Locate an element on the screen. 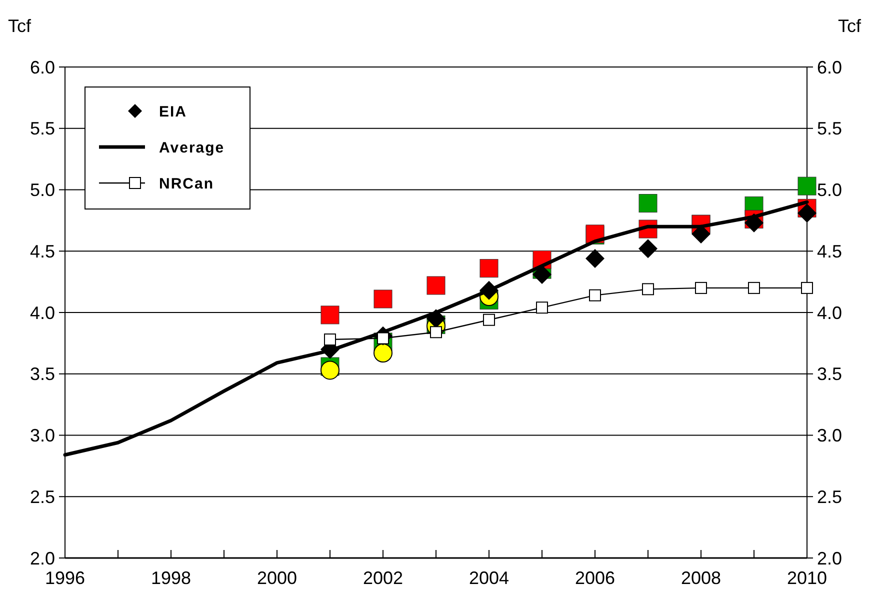  y2-tick-label: 5.0 is located at coordinates (829, 190).